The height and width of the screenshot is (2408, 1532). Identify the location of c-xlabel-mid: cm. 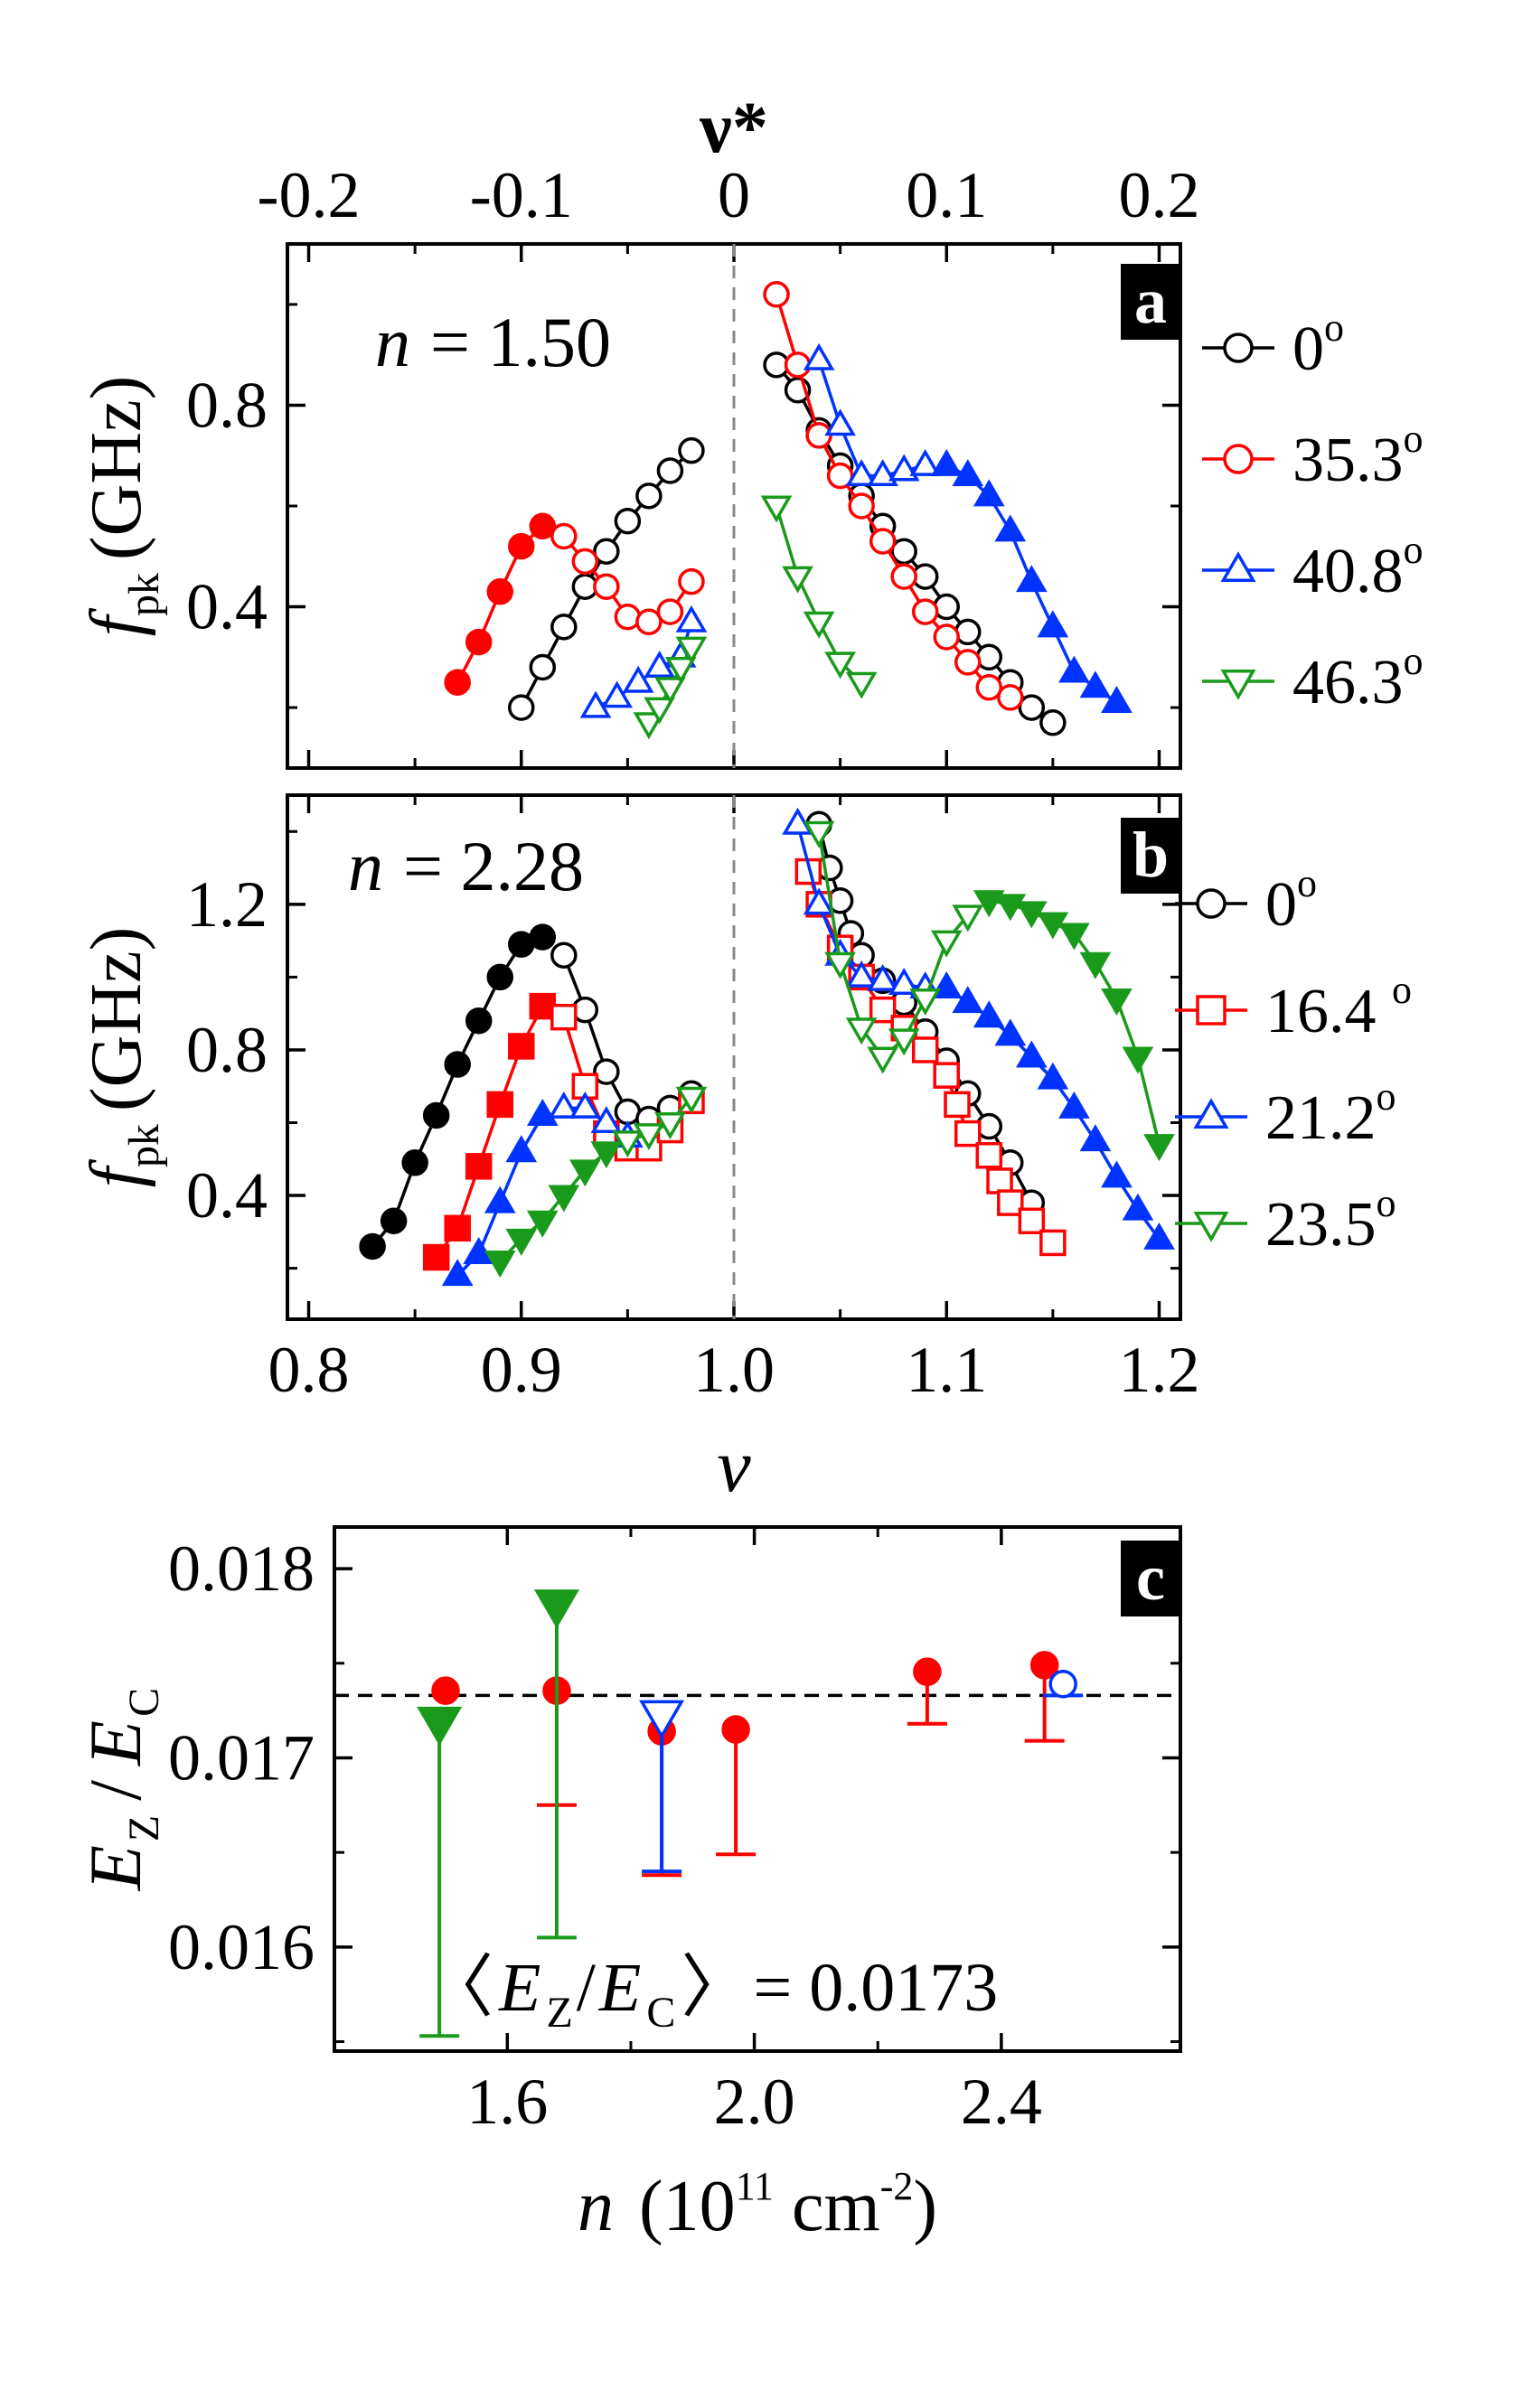
(827, 2206).